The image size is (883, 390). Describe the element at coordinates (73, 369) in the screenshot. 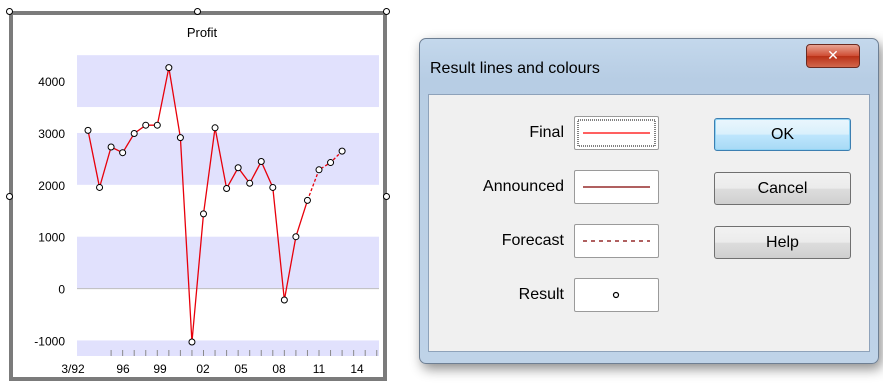

I see `x-tick-label: 3/92` at that location.